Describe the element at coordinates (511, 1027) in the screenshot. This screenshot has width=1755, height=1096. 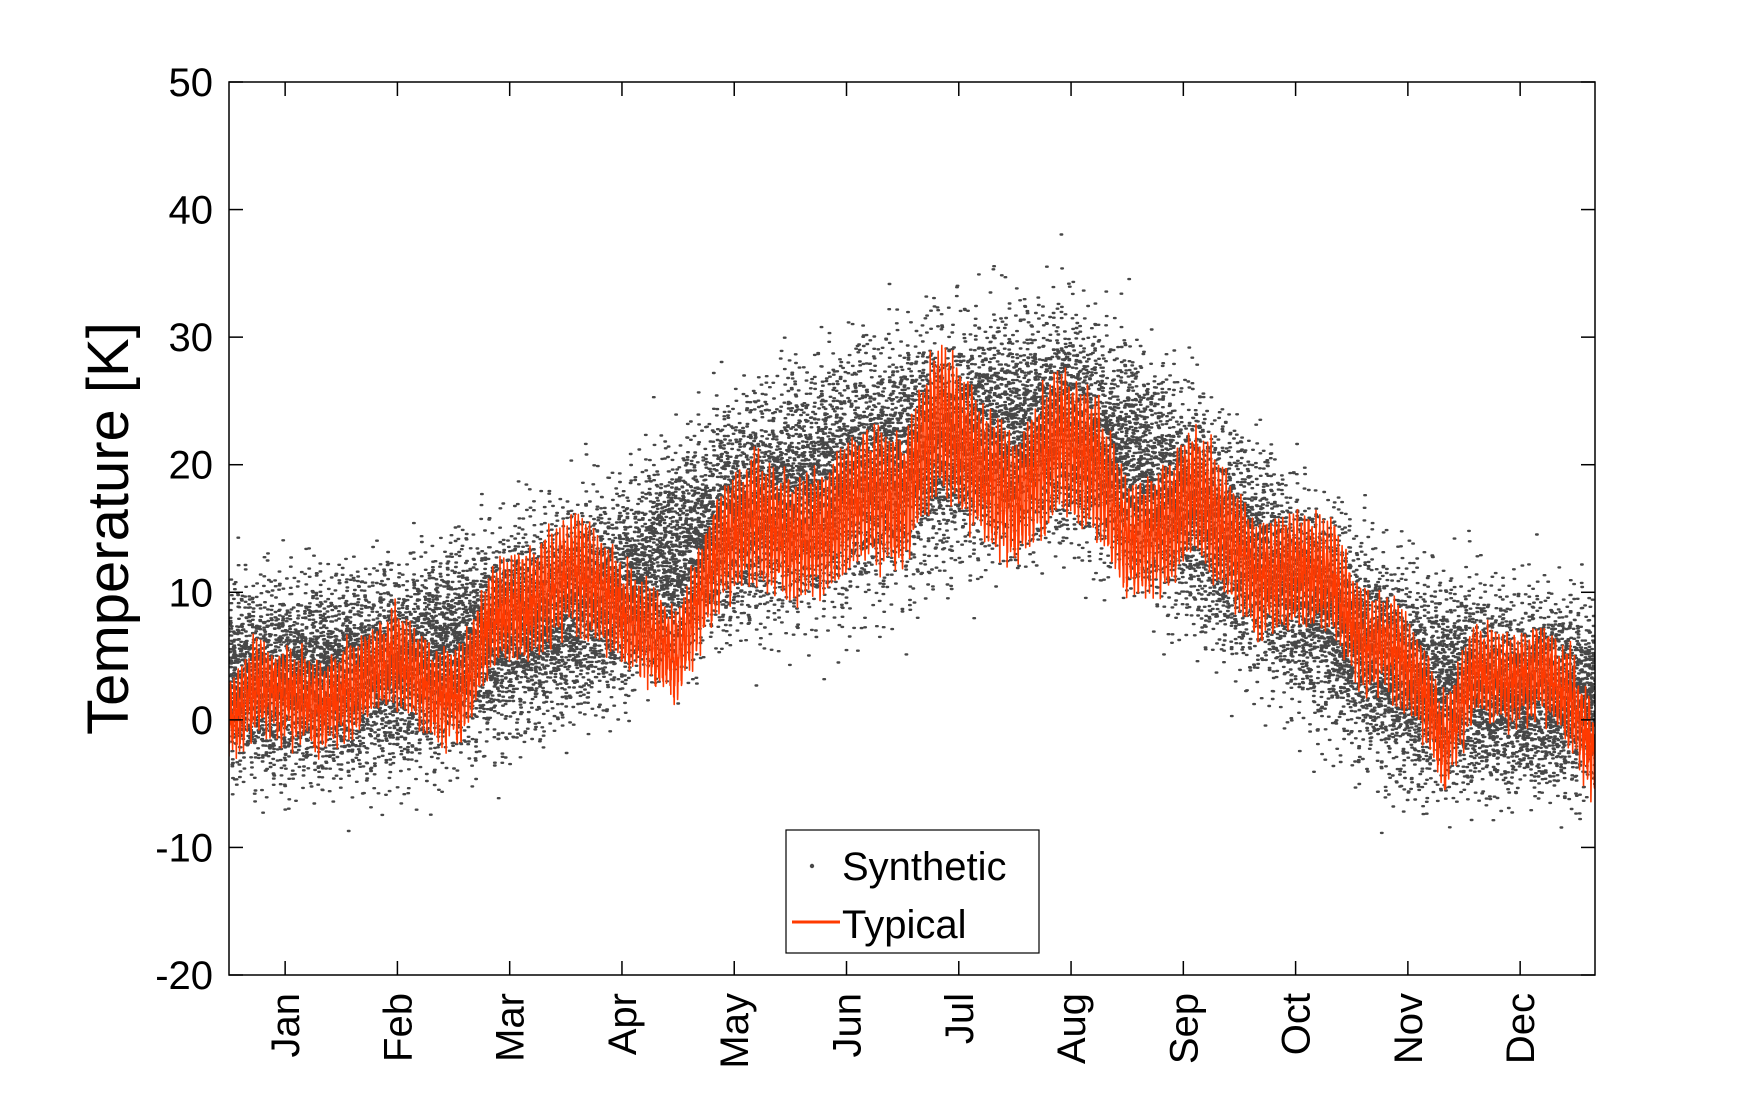
I see `x-tick-label: Mar` at that location.